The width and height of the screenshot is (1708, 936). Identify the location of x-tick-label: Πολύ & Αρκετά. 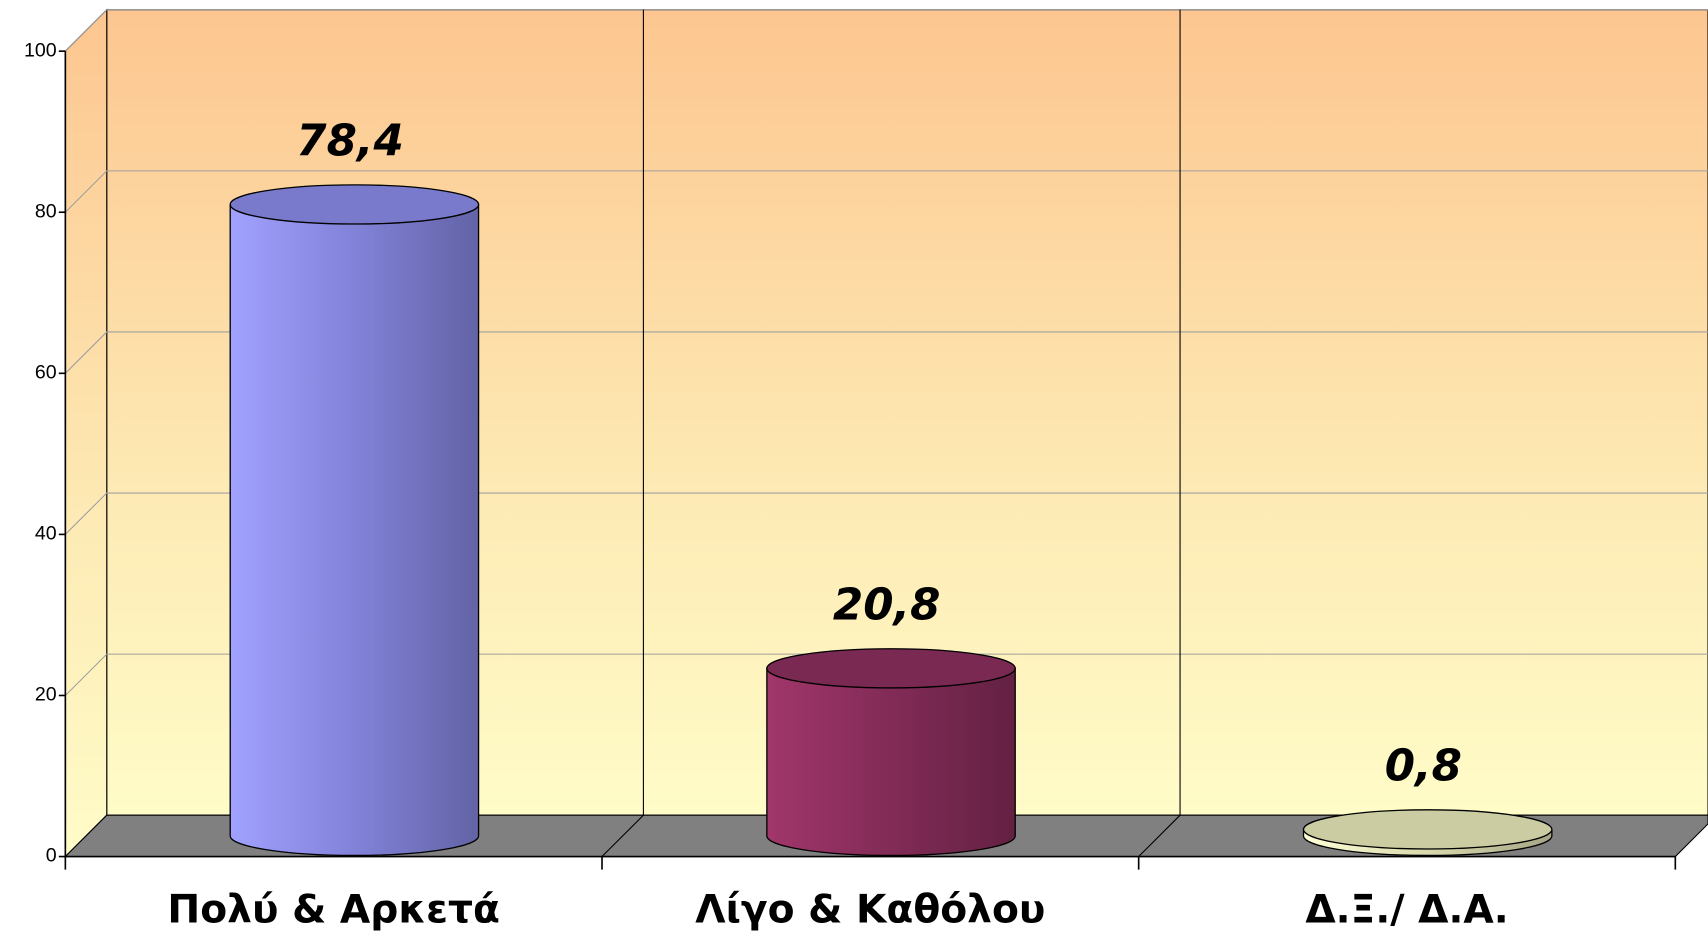
(333, 910).